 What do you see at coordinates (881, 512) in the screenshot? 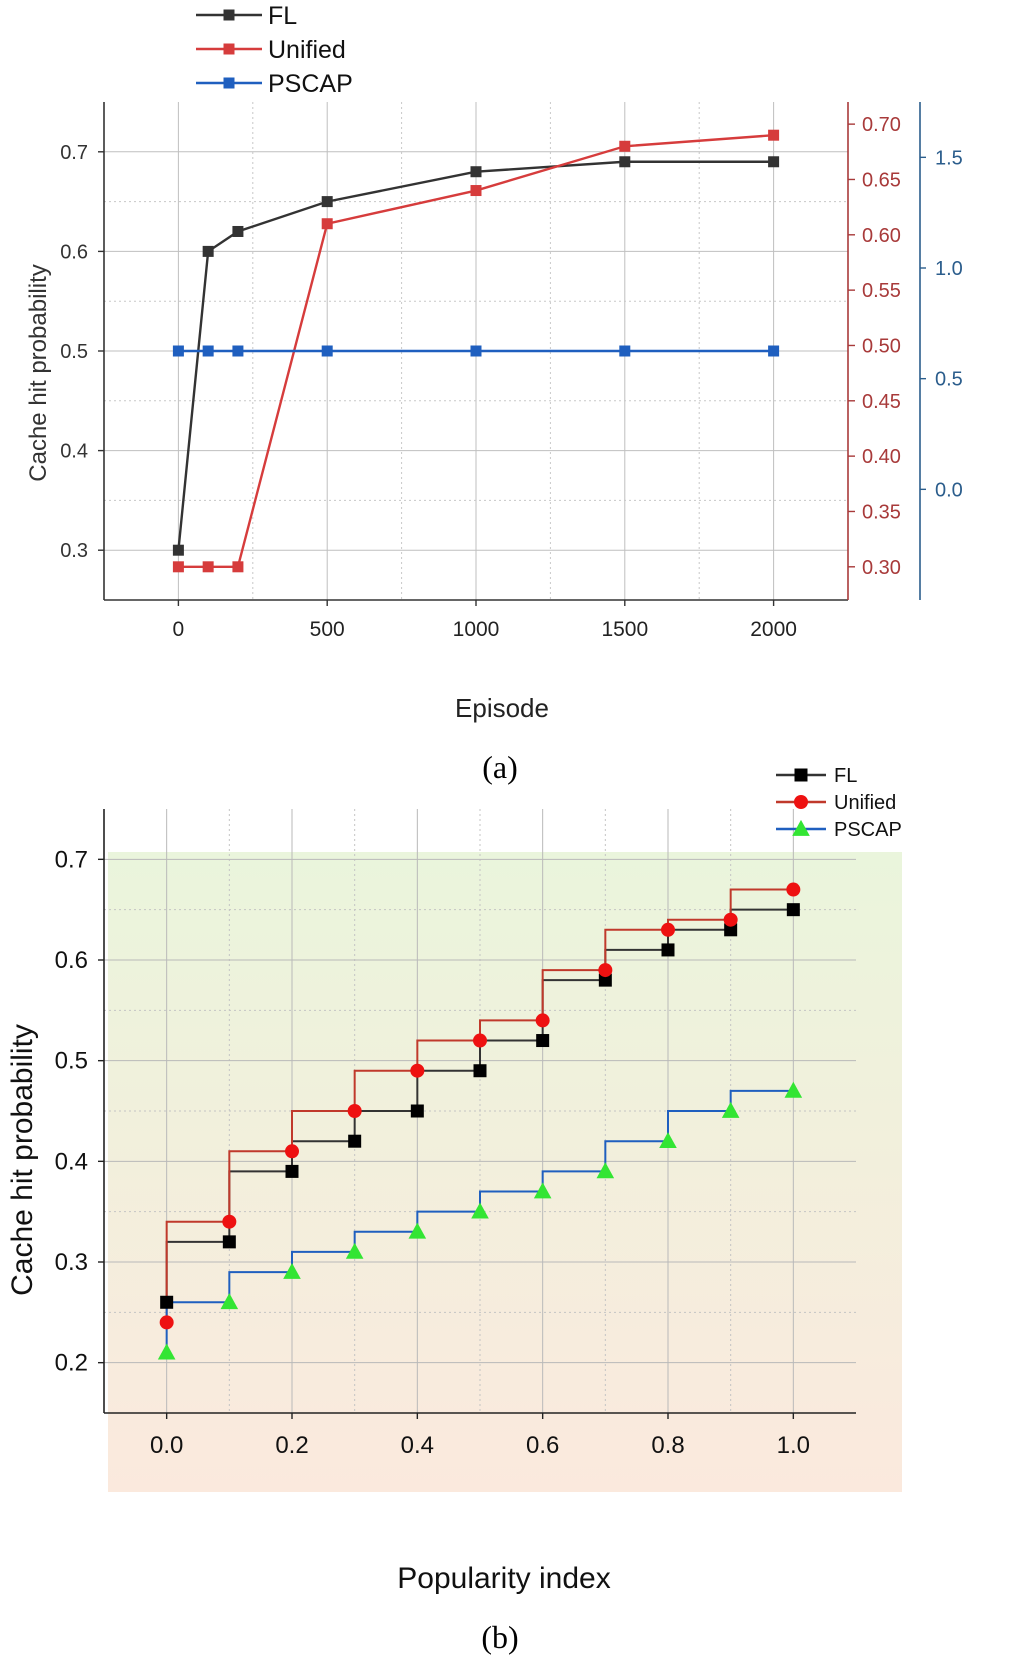
I see `chart-a-right-red-tick-label: 0.35` at bounding box center [881, 512].